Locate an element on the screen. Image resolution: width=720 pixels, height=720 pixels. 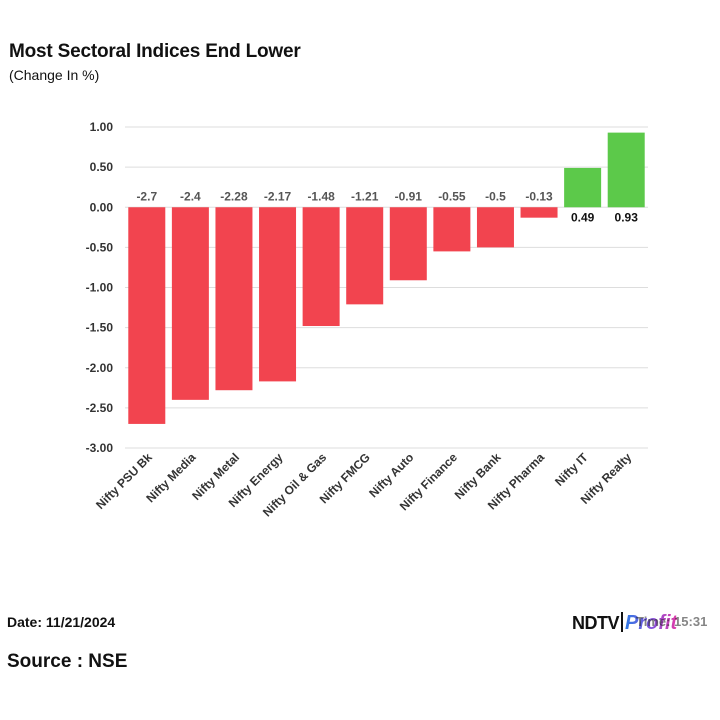
y-tick-label: -3.00 is located at coordinates (100, 448).